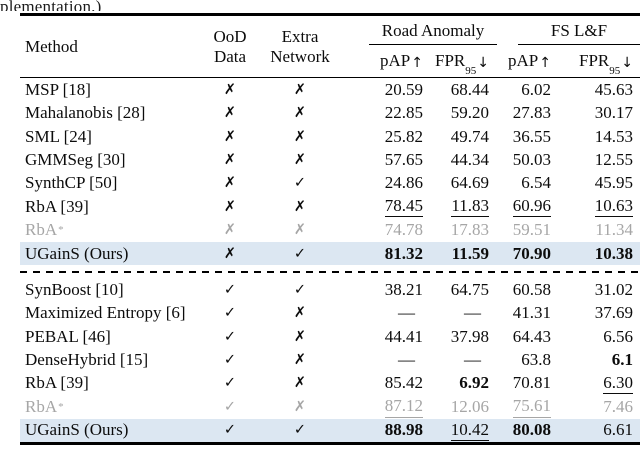 The image size is (640, 453). What do you see at coordinates (74, 289) in the screenshot?
I see `method-label: SynBoost [10]` at bounding box center [74, 289].